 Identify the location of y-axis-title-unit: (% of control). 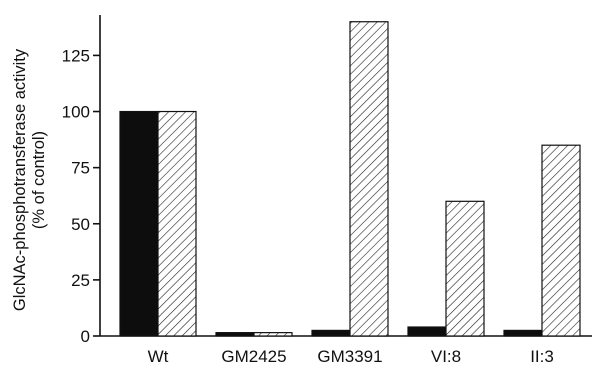
(39, 180).